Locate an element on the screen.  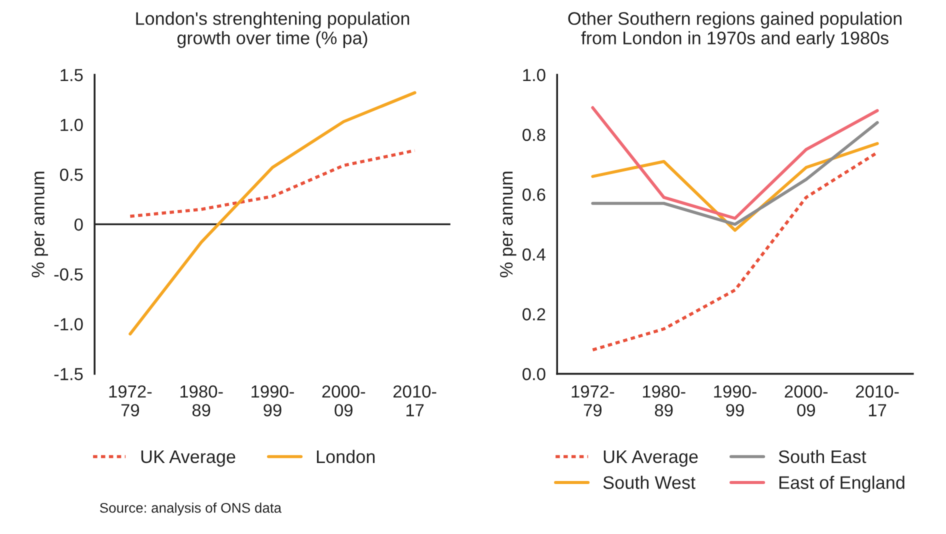
y-tick-label: -0.5 is located at coordinates (68, 274).